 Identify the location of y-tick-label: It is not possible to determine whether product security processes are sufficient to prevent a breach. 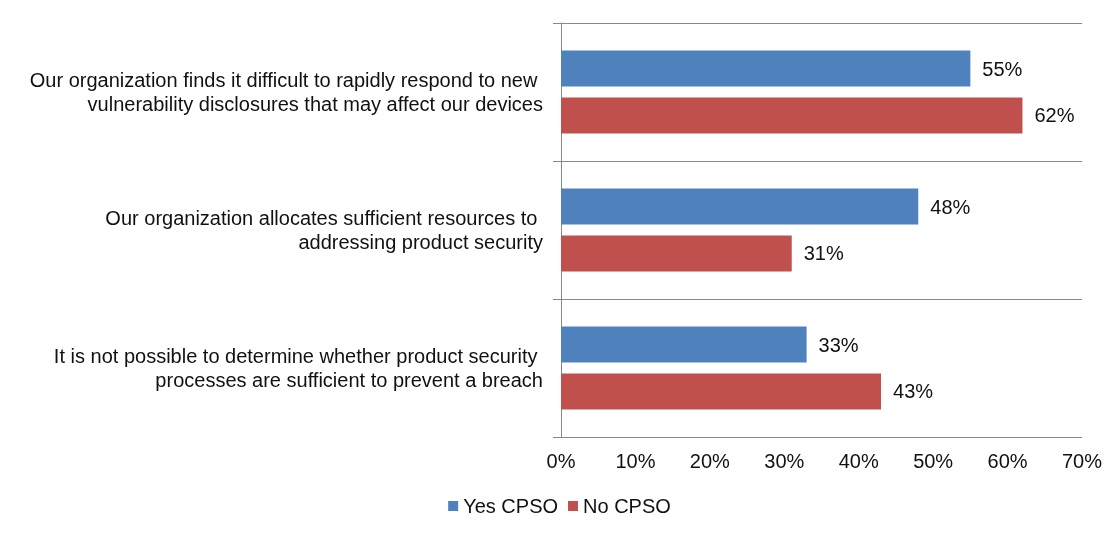
(298, 368).